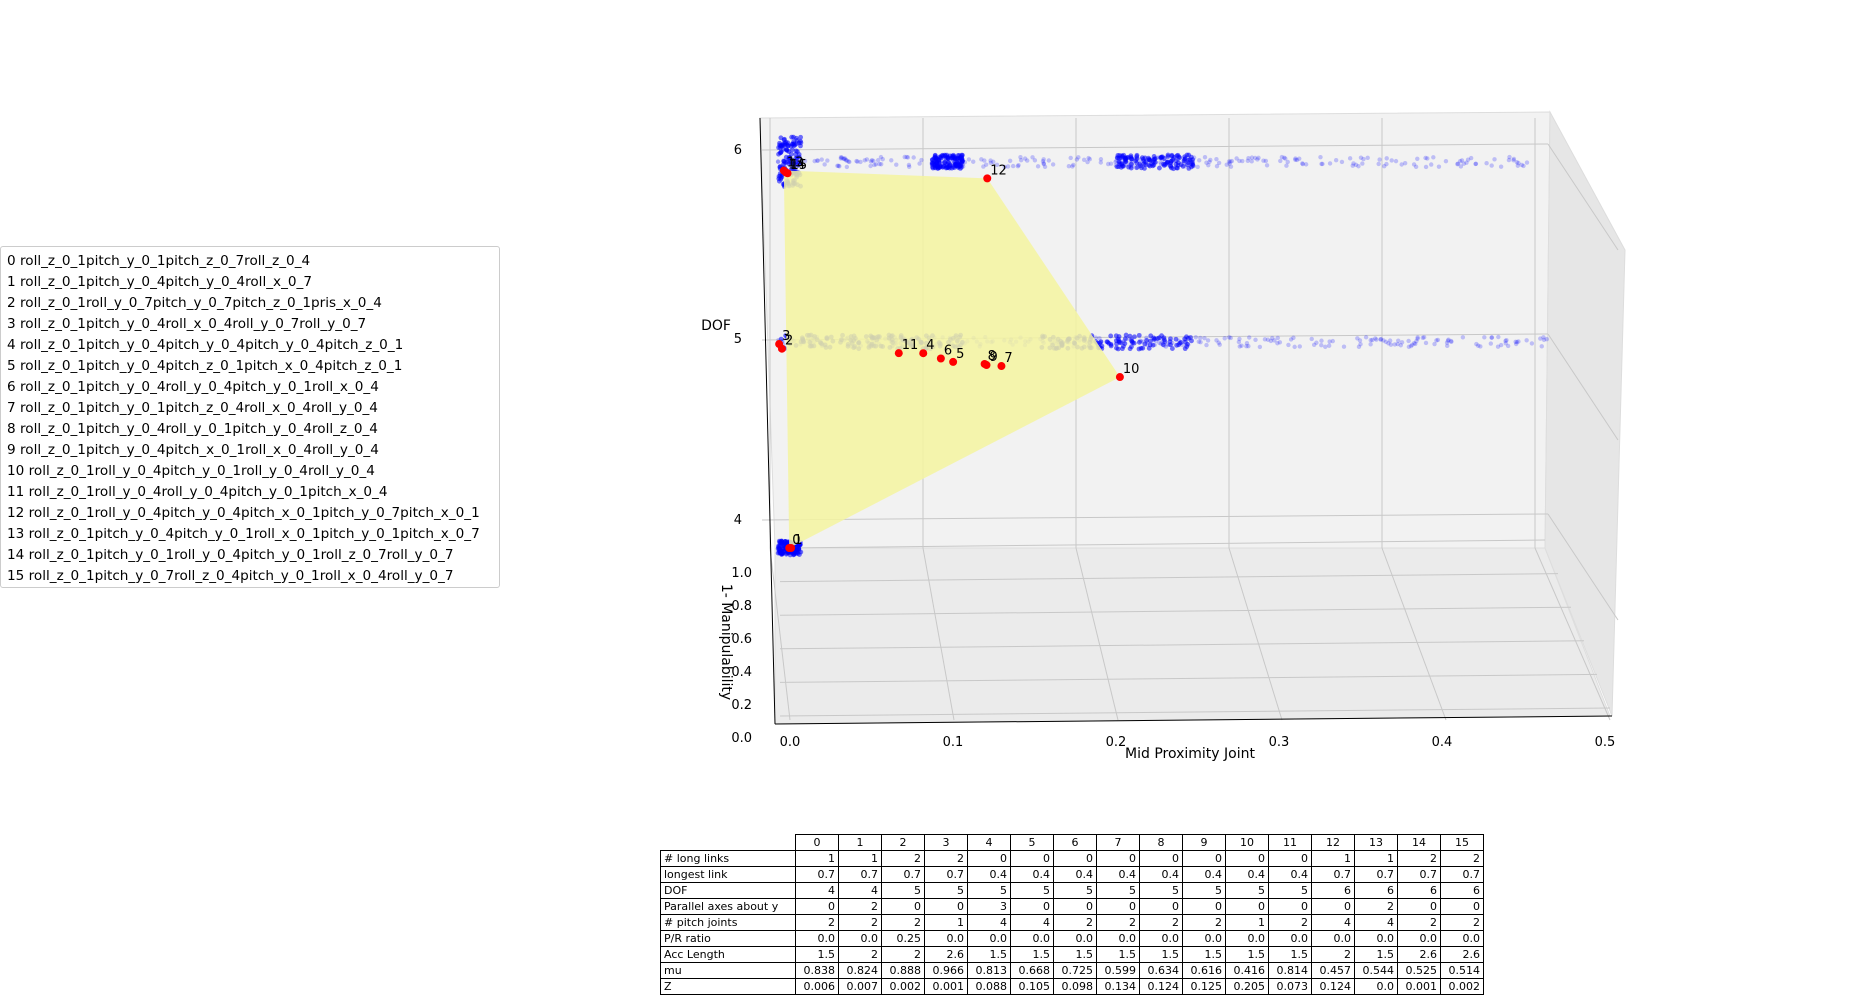  What do you see at coordinates (860, 842) in the screenshot?
I see `table-column-header: 1` at bounding box center [860, 842].